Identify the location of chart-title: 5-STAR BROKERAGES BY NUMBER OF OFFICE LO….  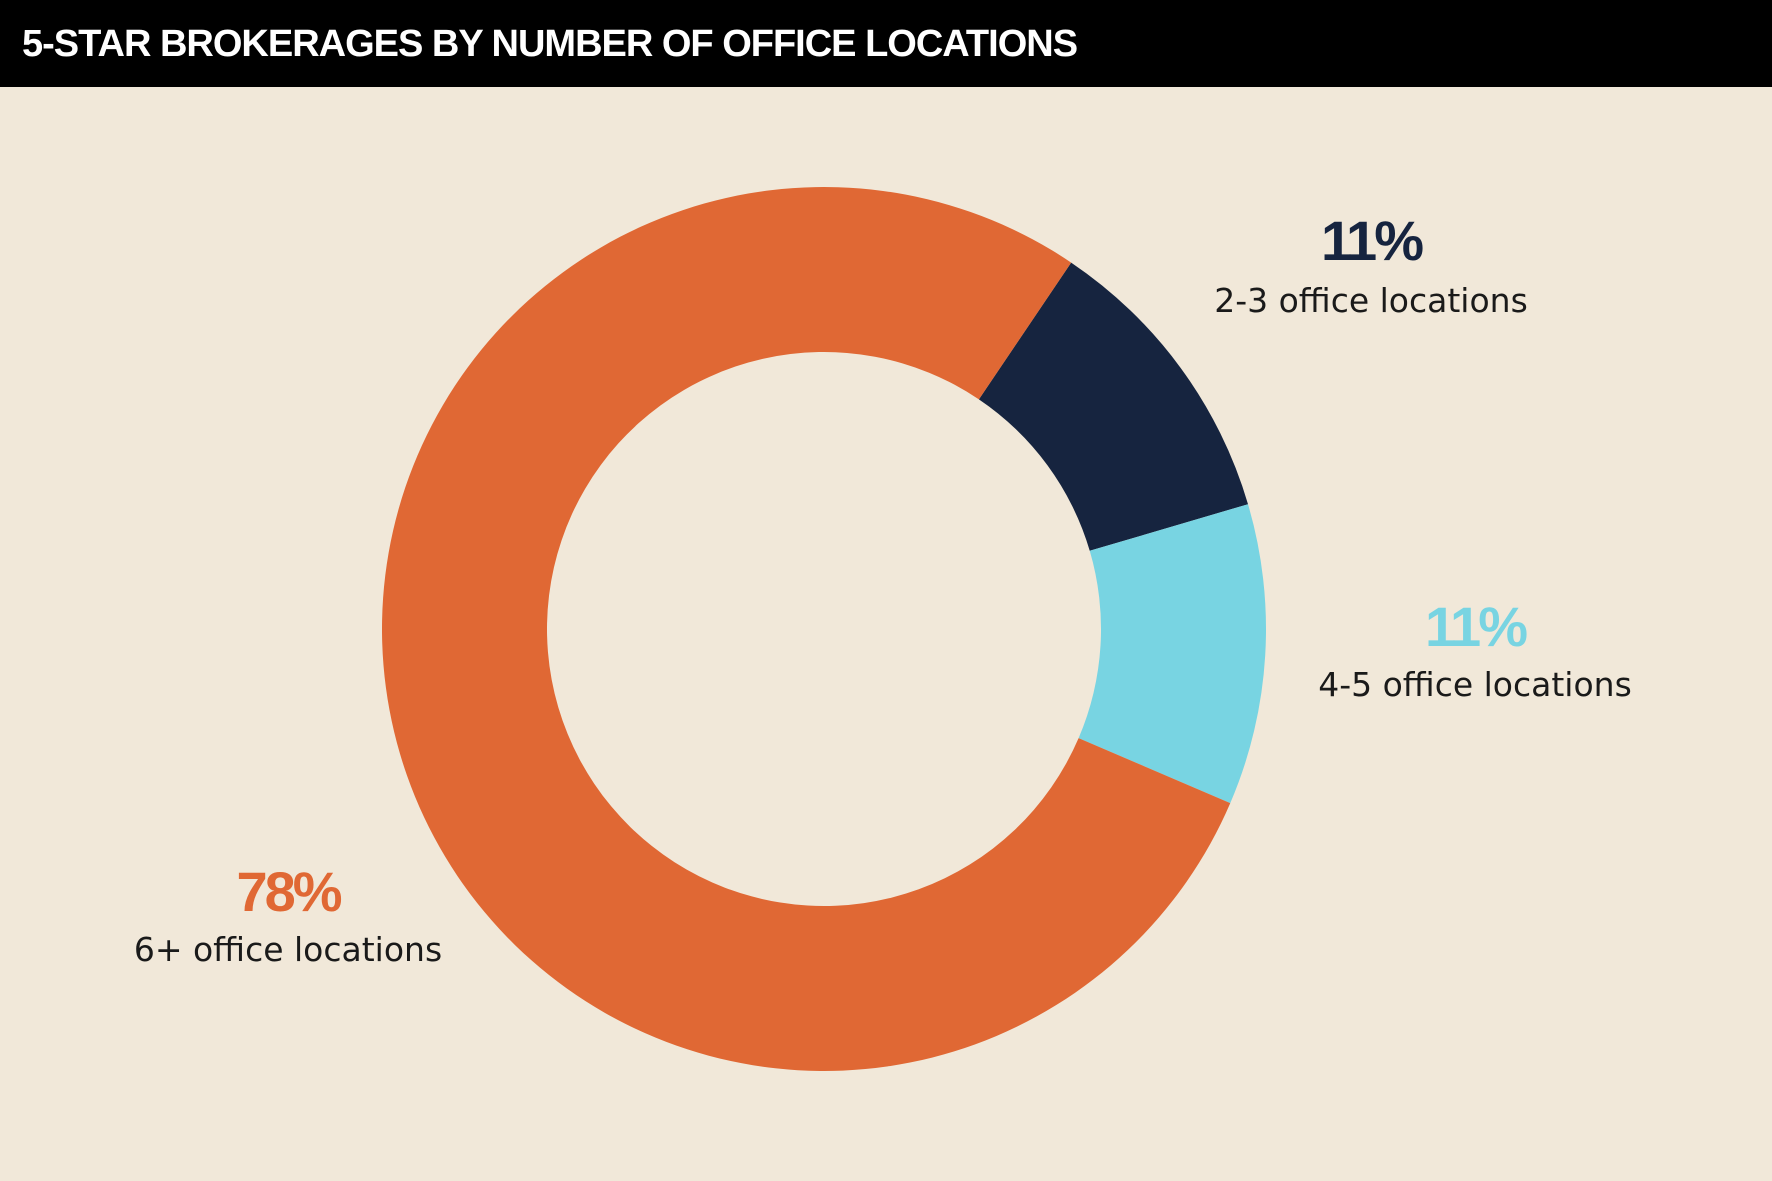
(549, 44).